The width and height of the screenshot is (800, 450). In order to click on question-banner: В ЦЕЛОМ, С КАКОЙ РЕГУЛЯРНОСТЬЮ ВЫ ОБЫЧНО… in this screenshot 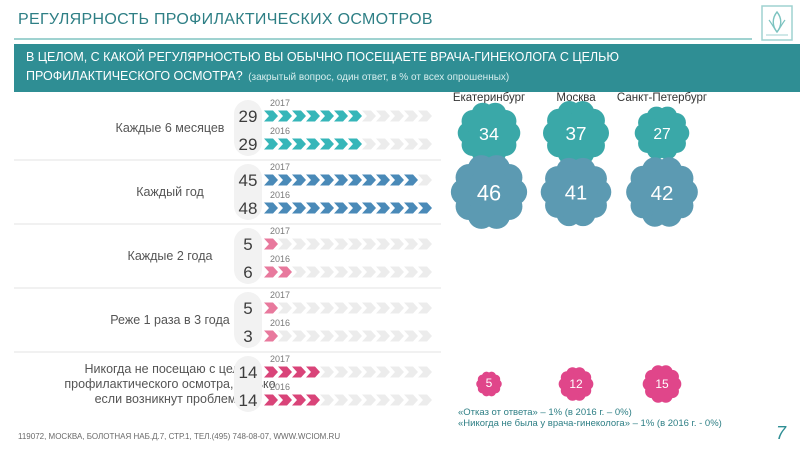, I will do `click(407, 68)`.